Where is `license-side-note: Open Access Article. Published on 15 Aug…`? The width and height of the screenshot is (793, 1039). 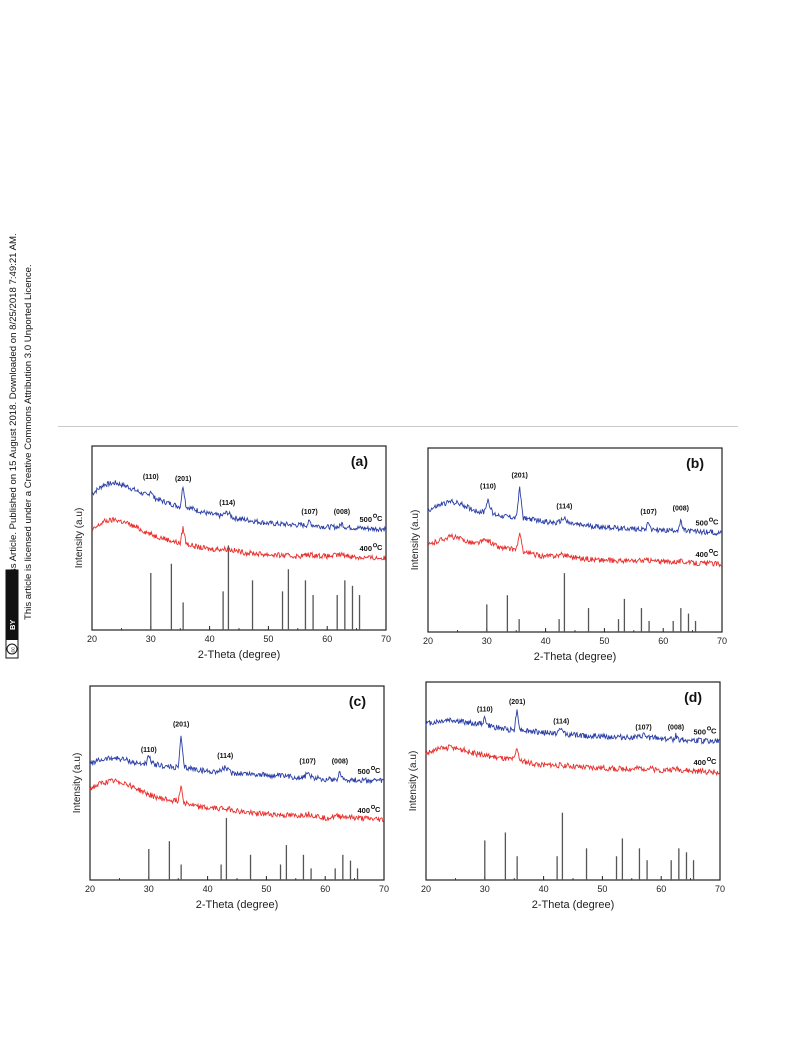 license-side-note: Open Access Article. Published on 15 Aug… is located at coordinates (25, 350).